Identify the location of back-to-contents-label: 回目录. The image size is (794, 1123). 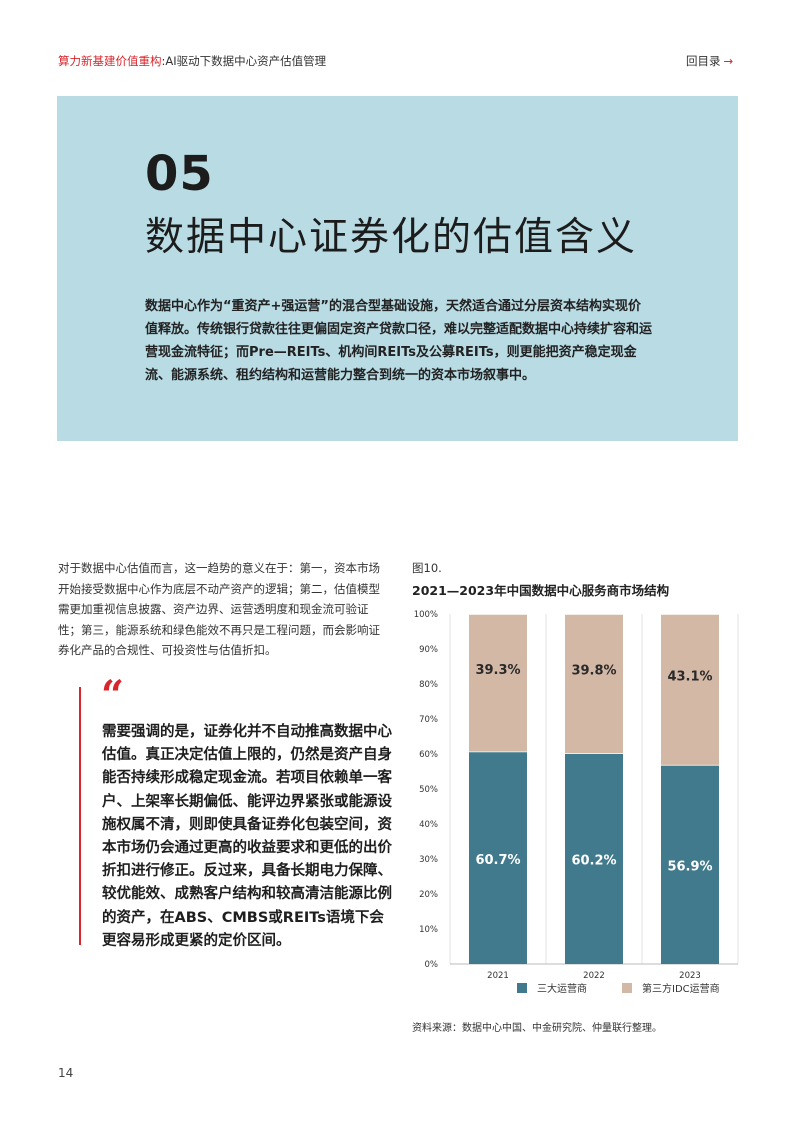
(703, 61).